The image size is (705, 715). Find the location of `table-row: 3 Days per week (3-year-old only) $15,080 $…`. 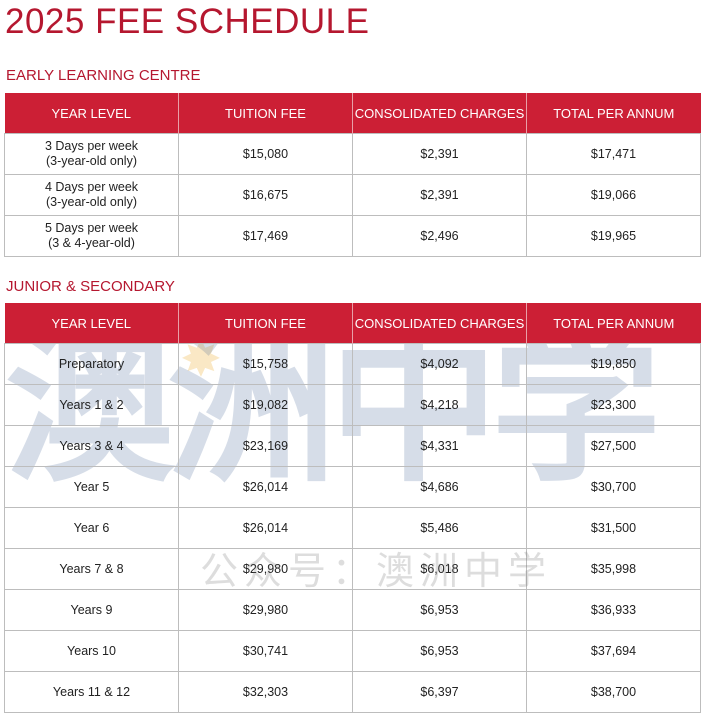

table-row: 3 Days per week (3-year-old only) $15,080 $… is located at coordinates (352, 154).